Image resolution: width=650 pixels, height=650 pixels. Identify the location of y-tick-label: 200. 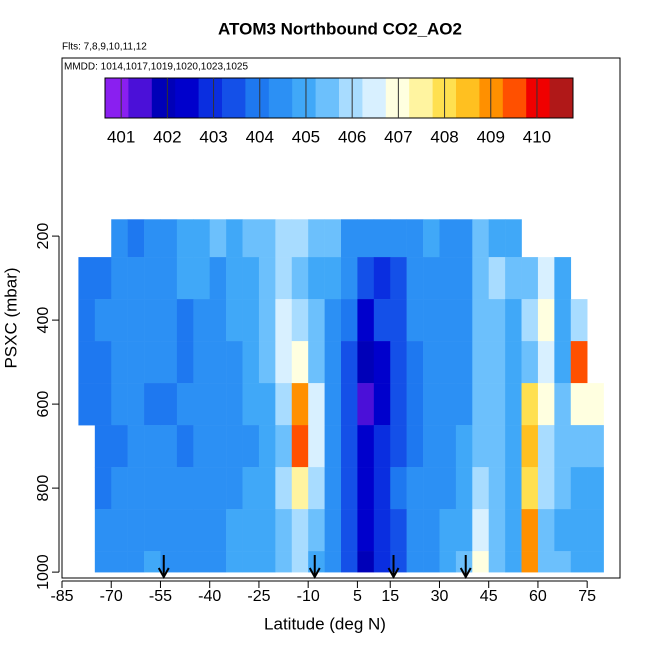
(43, 236).